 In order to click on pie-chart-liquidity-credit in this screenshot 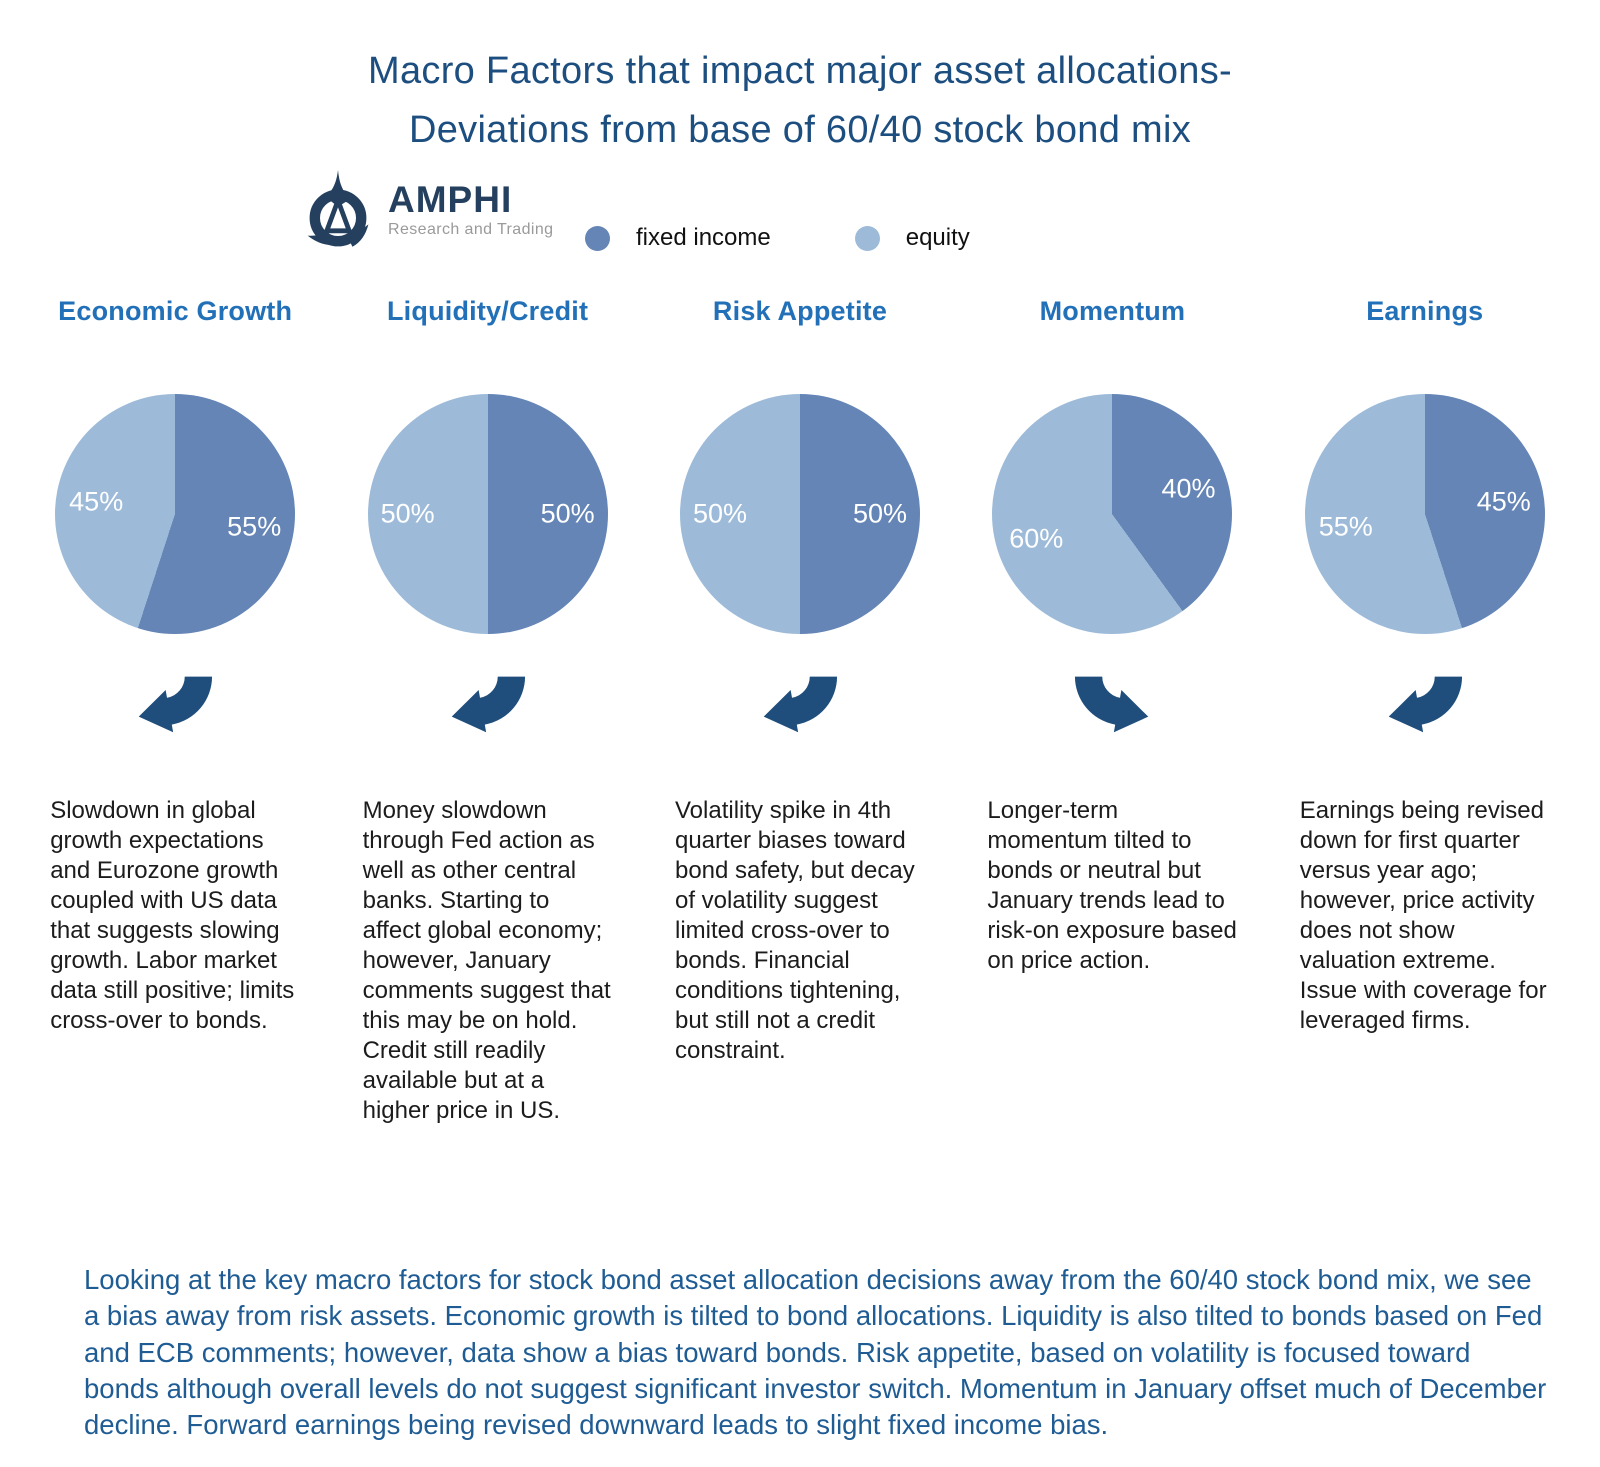, I will do `click(487, 514)`.